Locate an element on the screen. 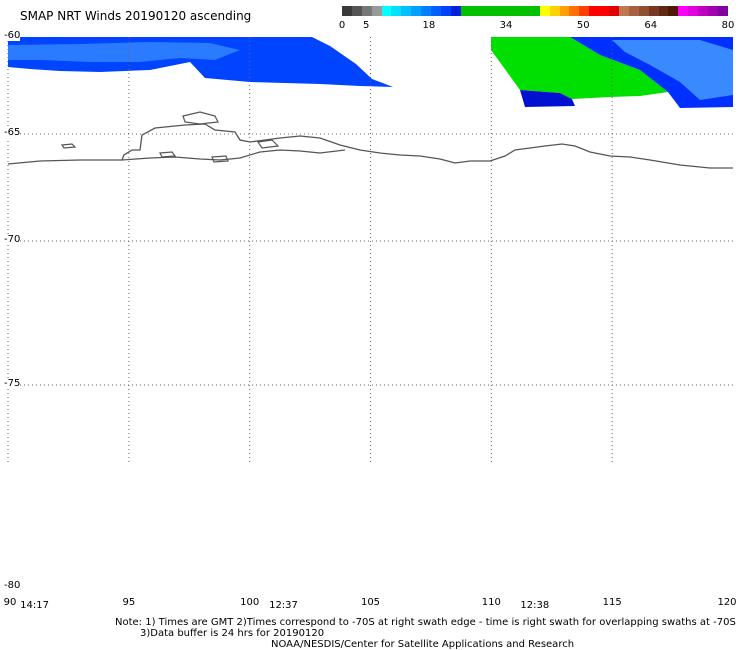 The height and width of the screenshot is (650, 740). longitude-label: 120 is located at coordinates (727, 602).